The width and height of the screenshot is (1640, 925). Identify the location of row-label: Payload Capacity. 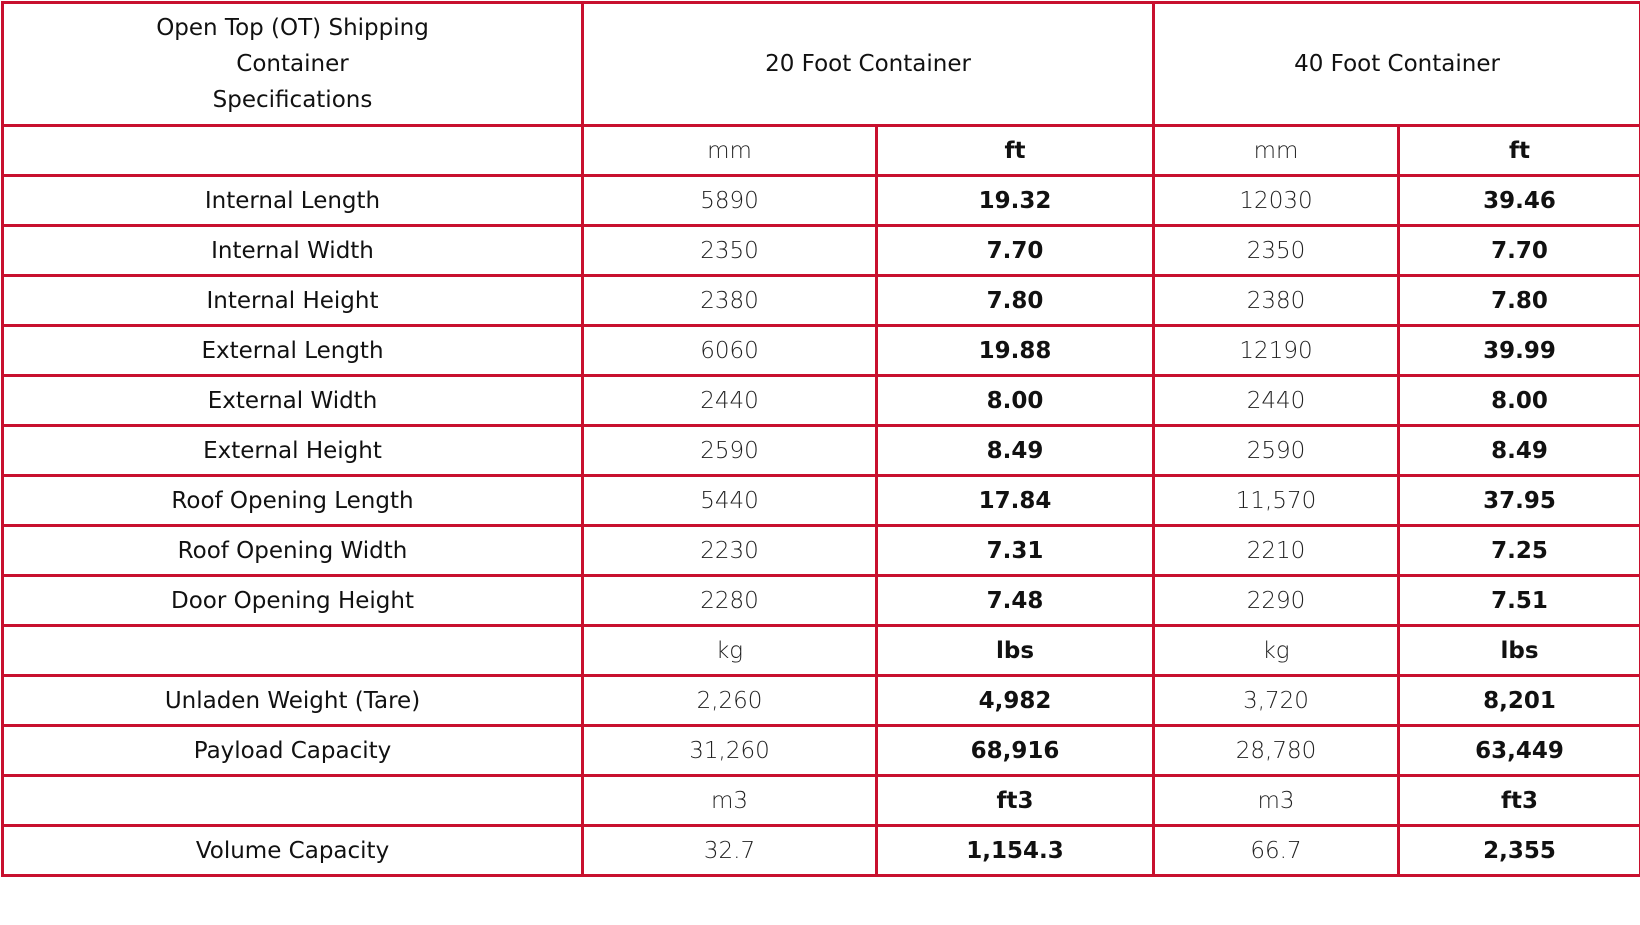
(293, 751).